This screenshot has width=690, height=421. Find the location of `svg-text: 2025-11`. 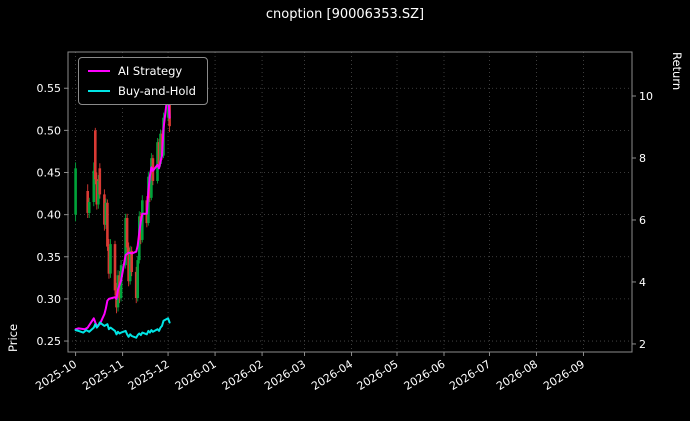

svg-text: 2025-11 is located at coordinates (103, 375).